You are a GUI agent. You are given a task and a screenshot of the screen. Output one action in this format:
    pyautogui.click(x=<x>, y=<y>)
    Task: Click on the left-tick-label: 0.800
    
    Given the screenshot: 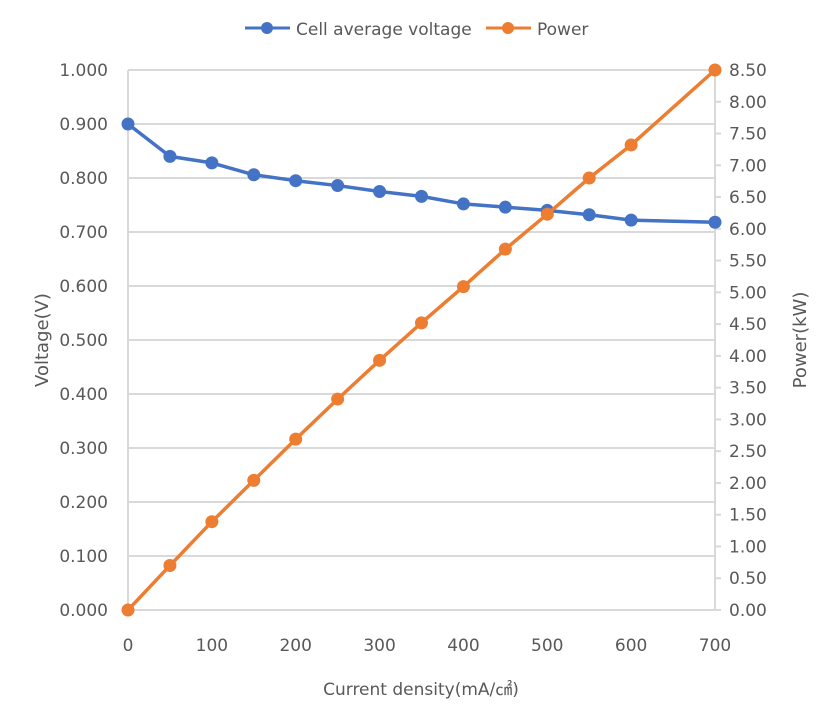 What is the action you would take?
    pyautogui.click(x=83, y=179)
    